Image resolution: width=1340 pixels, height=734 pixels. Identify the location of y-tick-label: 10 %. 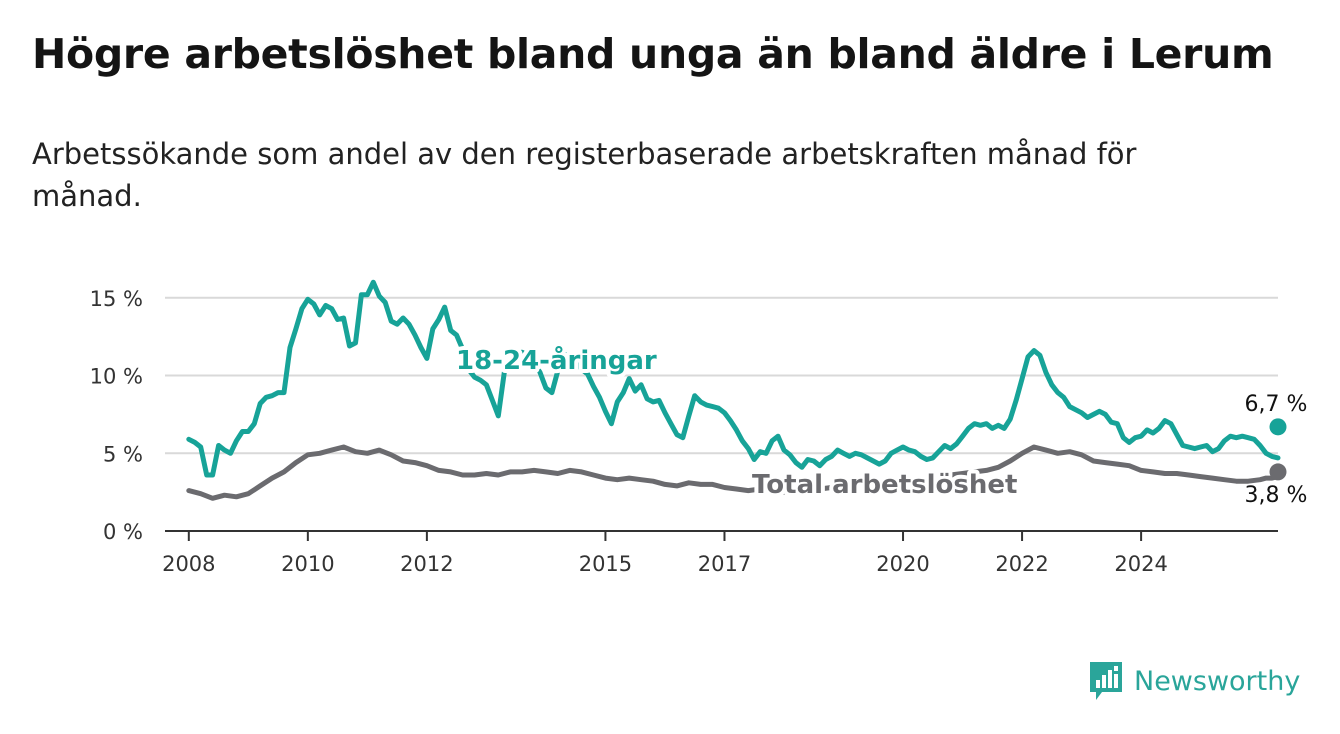
(116, 377).